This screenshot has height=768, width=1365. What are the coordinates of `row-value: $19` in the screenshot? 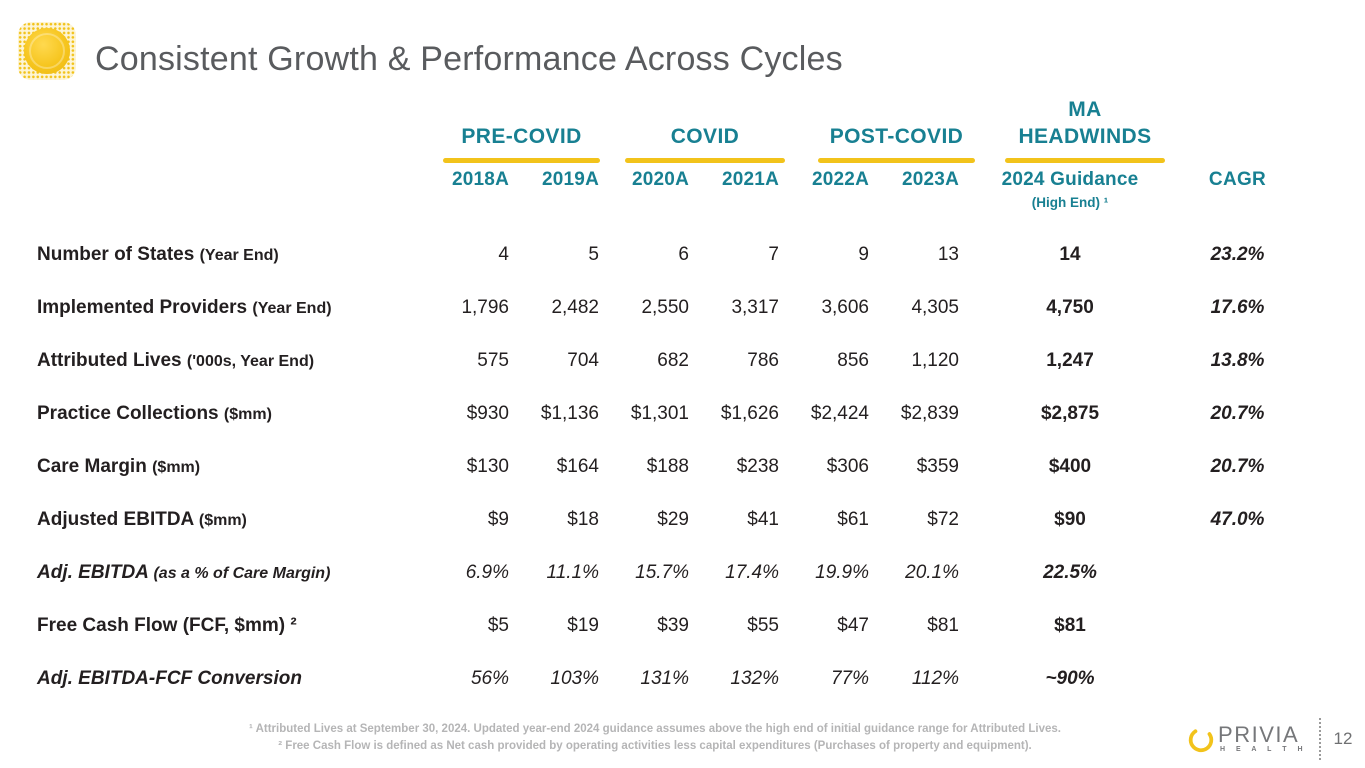 It's located at (583, 625).